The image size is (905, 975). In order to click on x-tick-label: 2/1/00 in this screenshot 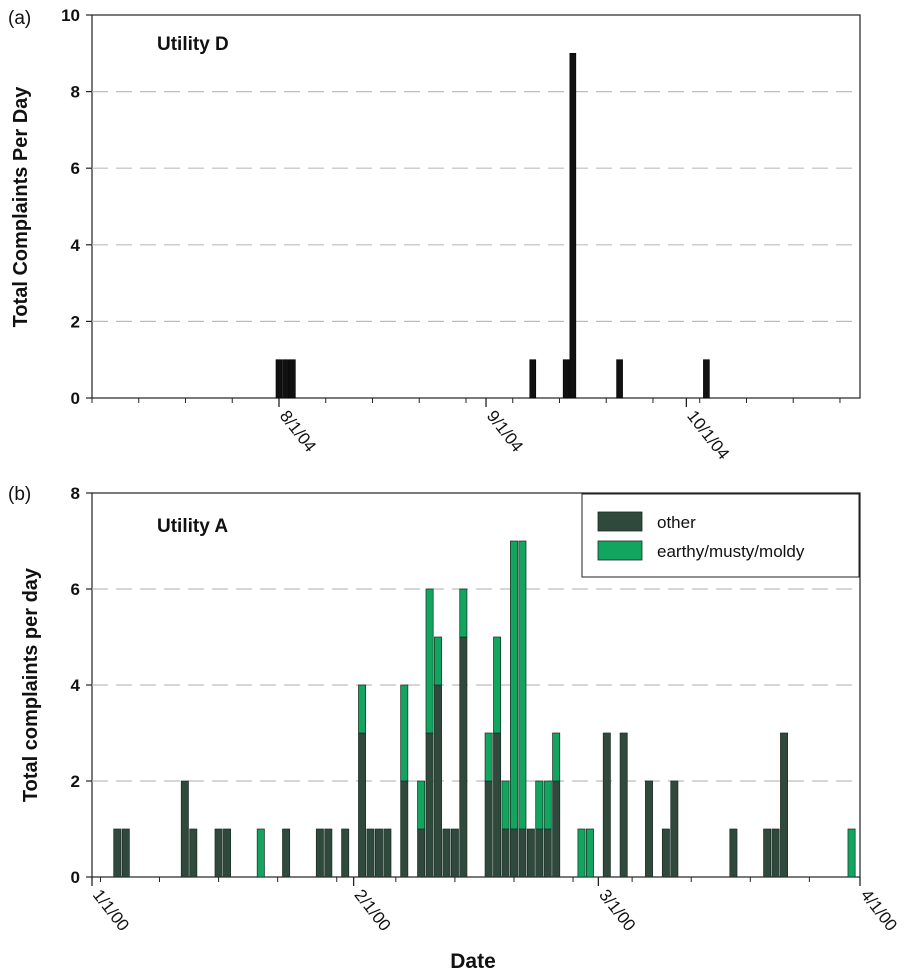, I will do `click(372, 910)`.